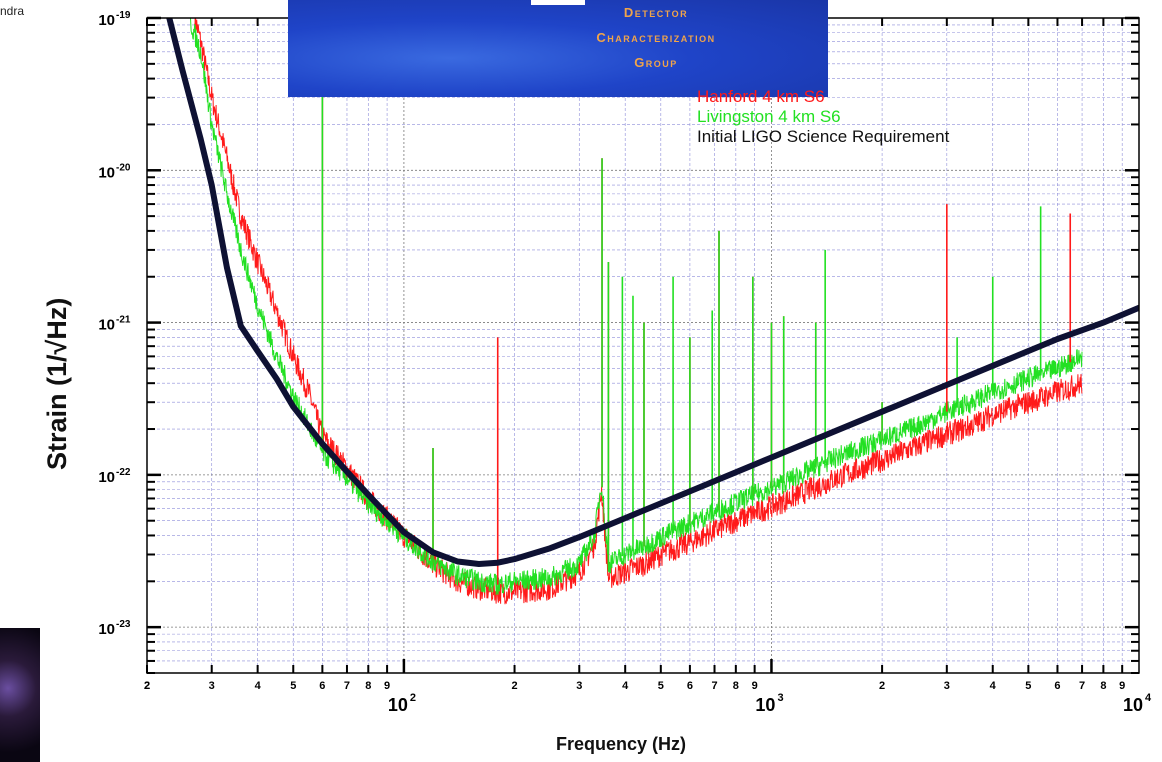 This screenshot has width=1162, height=762. What do you see at coordinates (761, 96) in the screenshot?
I see `legend-entry-hanford: Hanford 4 km S6` at bounding box center [761, 96].